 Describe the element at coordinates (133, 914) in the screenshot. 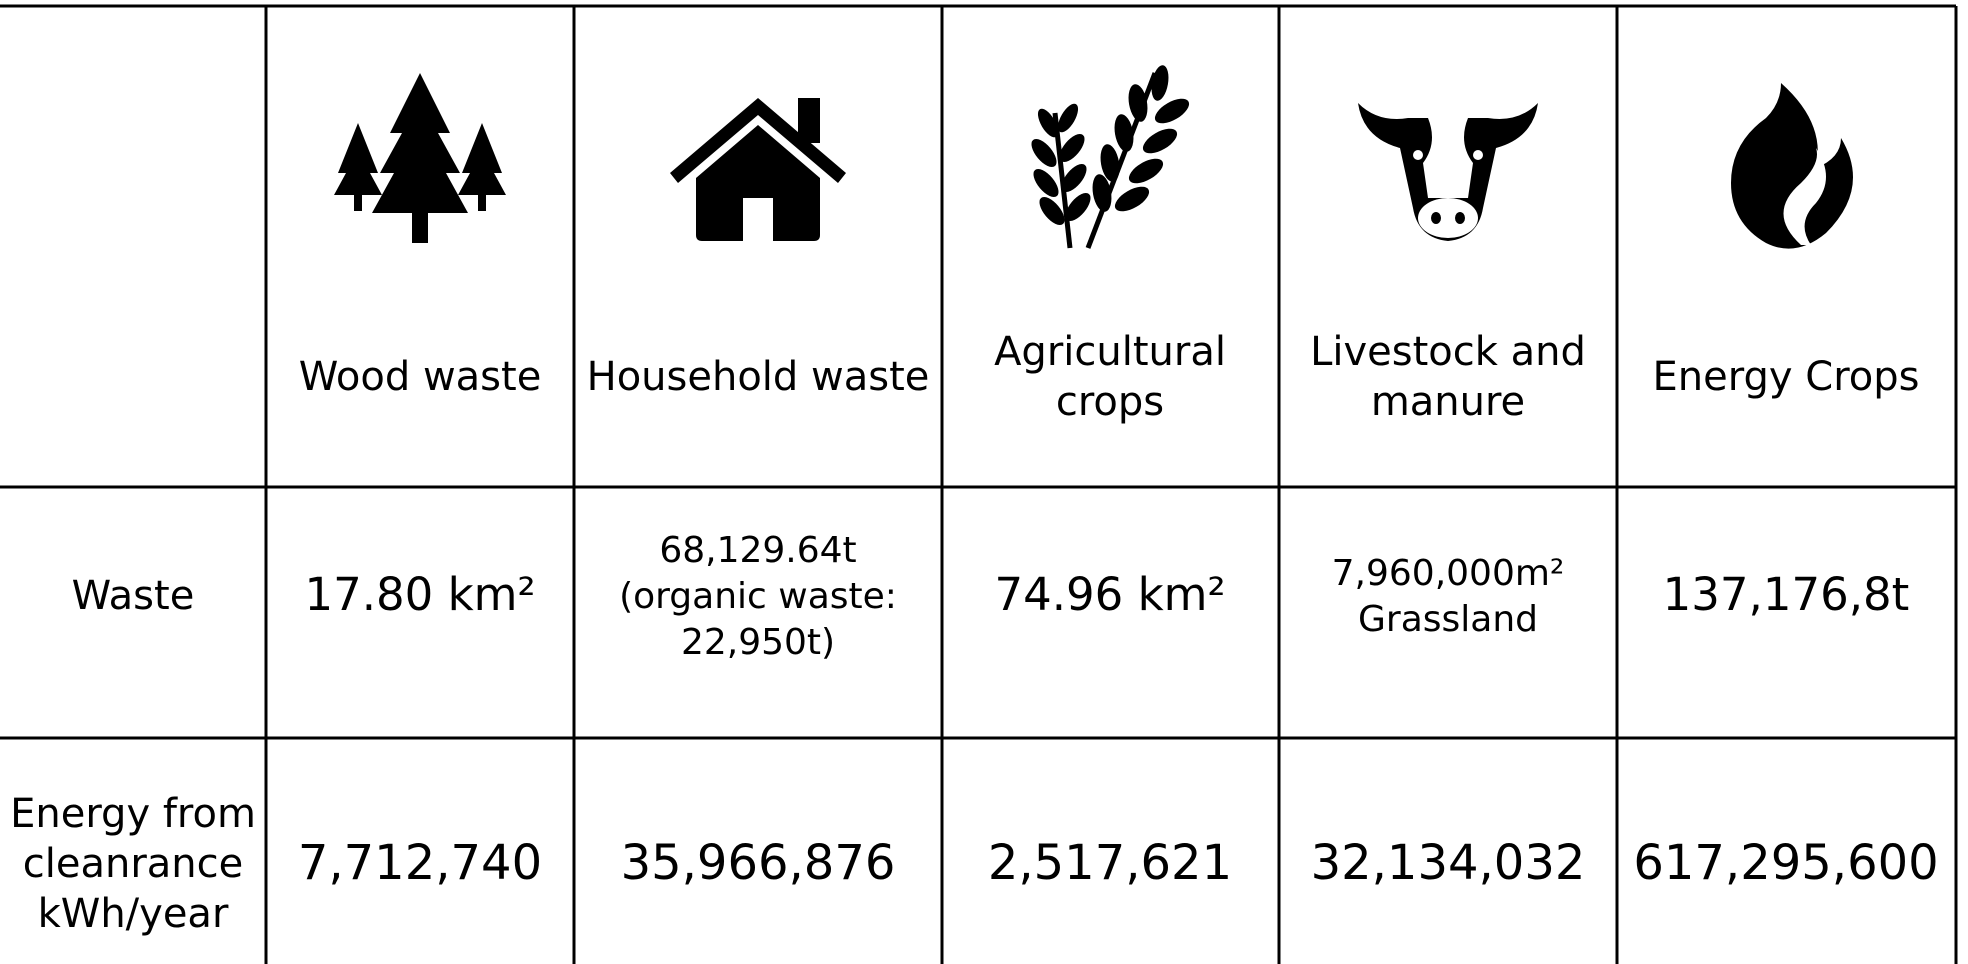

I see `row-label: kWh/year` at that location.